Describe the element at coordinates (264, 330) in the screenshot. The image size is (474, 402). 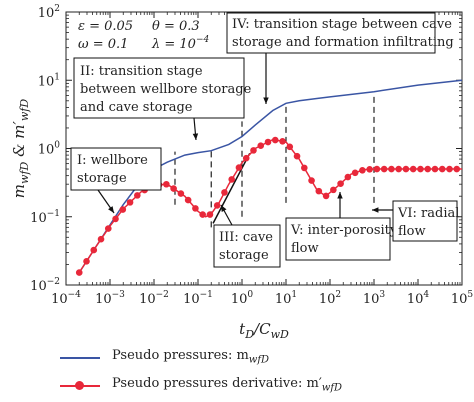
I see `x-axis-title: tD/CwD` at that location.